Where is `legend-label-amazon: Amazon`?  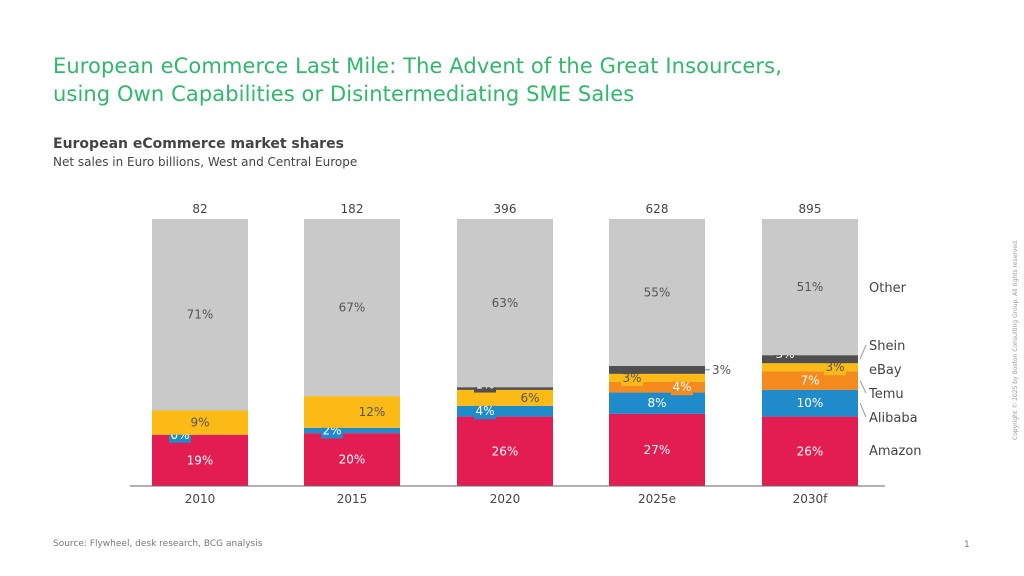
legend-label-amazon: Amazon is located at coordinates (895, 451).